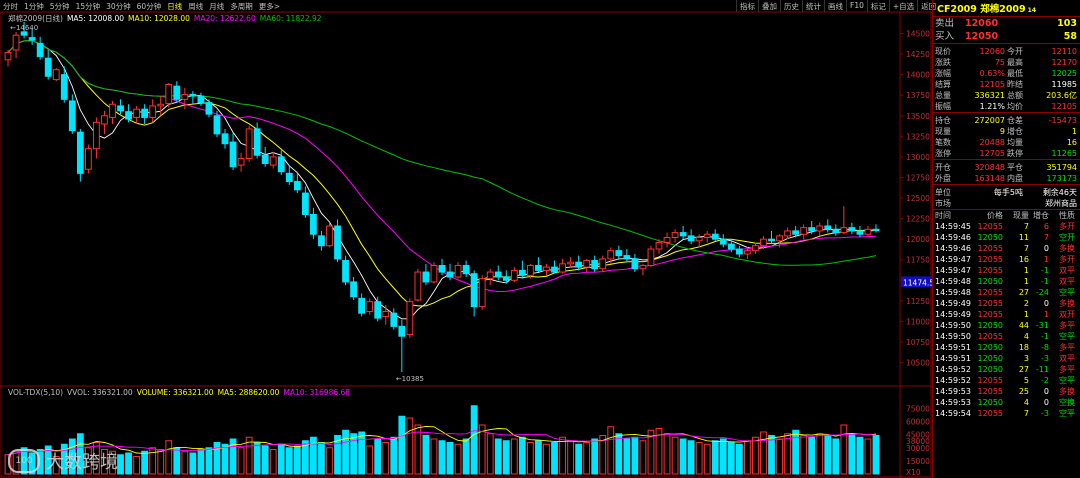 The height and width of the screenshot is (478, 1080). What do you see at coordinates (877, 6) in the screenshot?
I see `toolbar-button: 标记` at bounding box center [877, 6].